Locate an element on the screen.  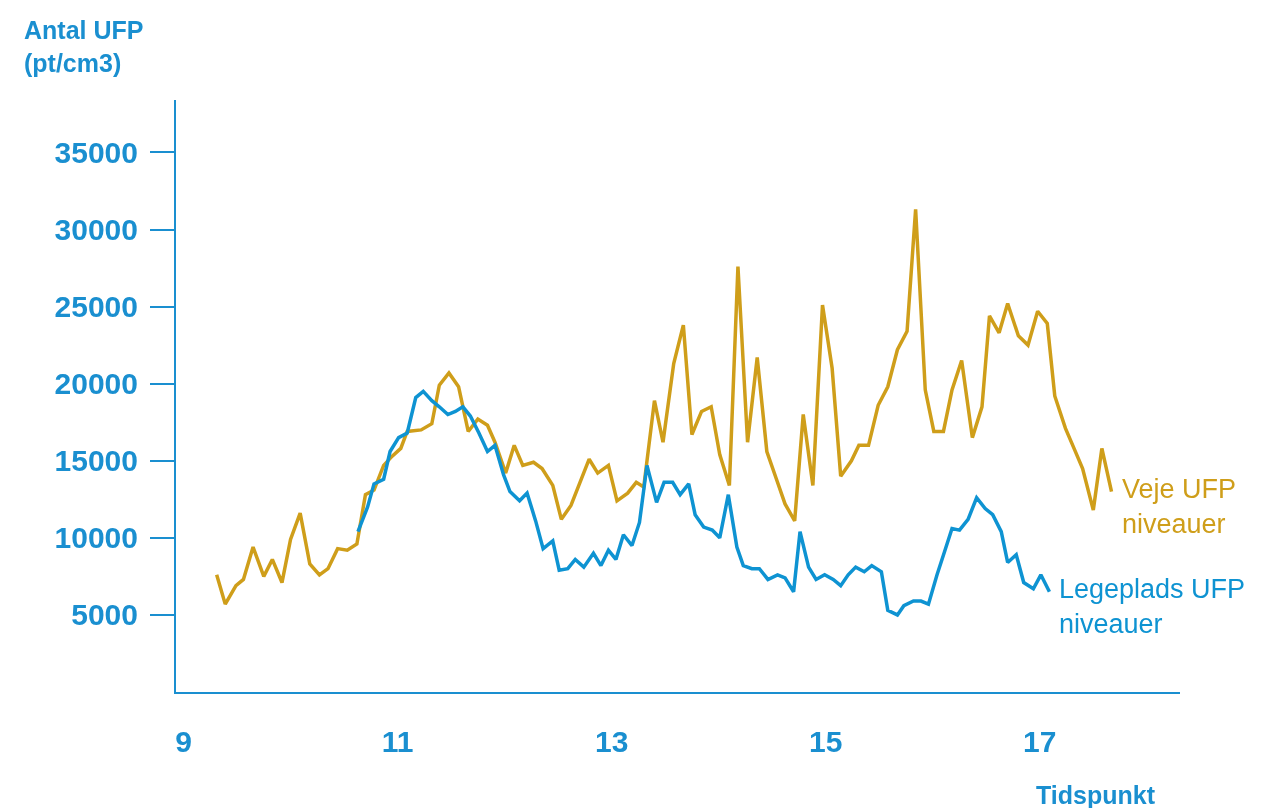
series-label: Veje UFP niveauer is located at coordinates (1179, 507).